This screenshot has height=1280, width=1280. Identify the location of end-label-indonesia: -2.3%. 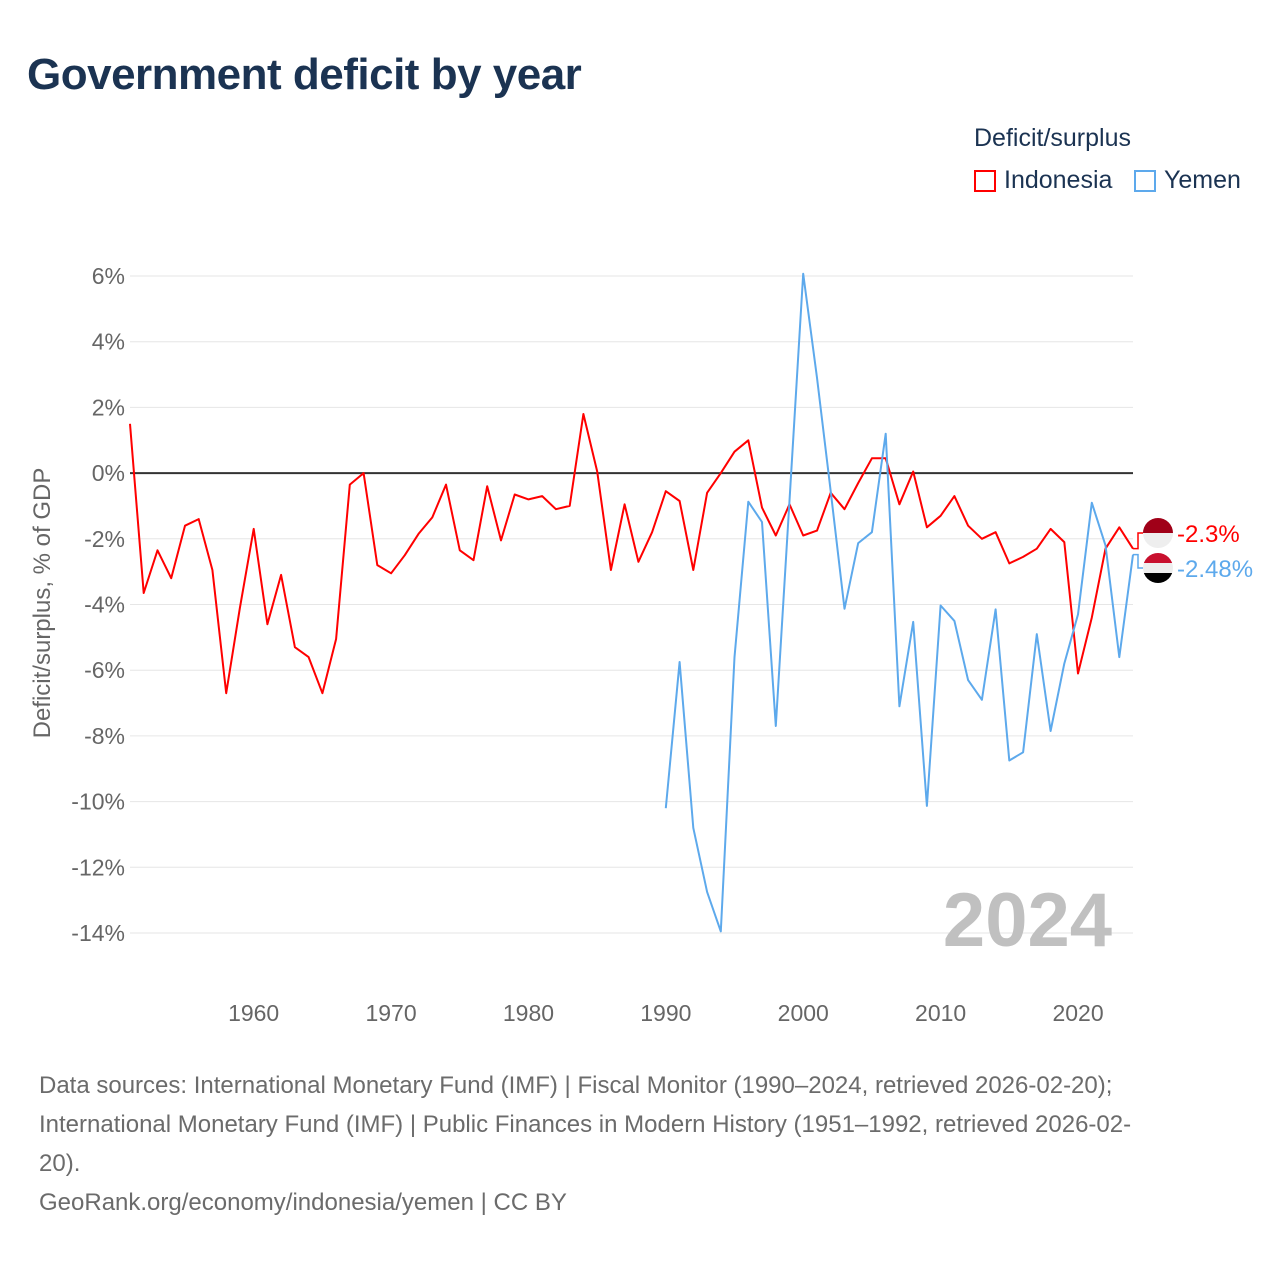
(1208, 534).